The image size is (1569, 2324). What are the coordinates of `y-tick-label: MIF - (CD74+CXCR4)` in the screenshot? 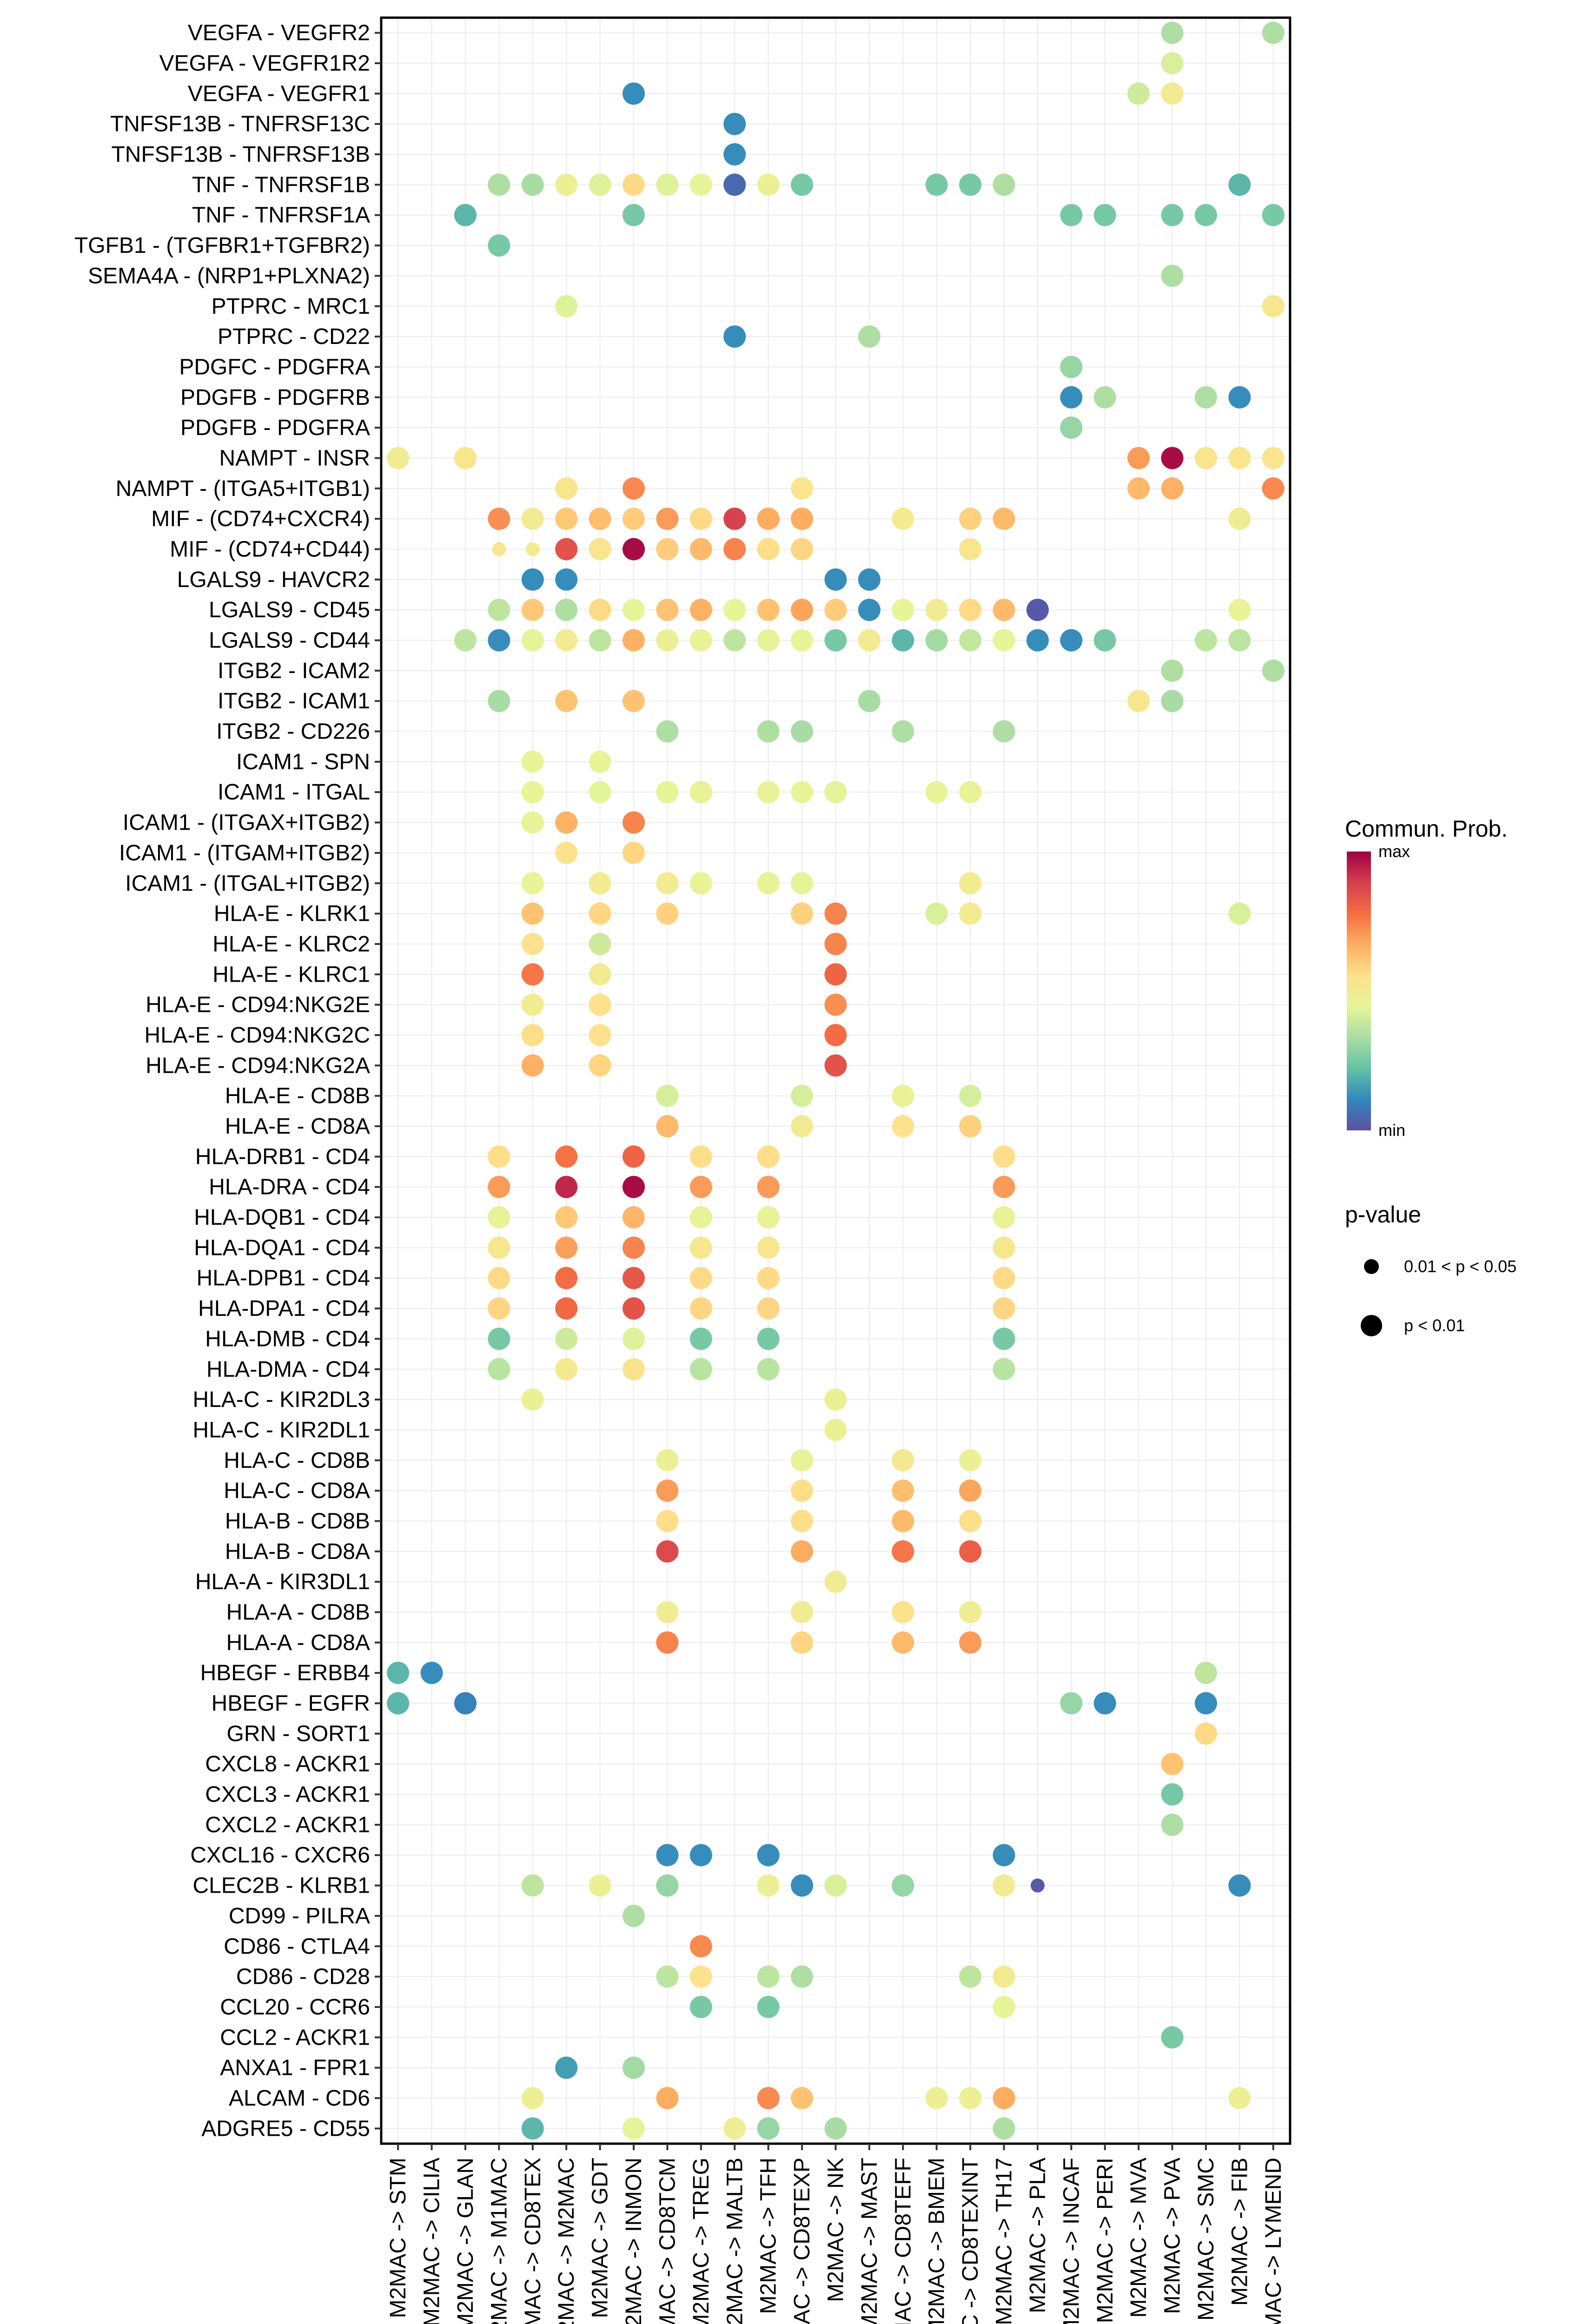 It's located at (260, 519).